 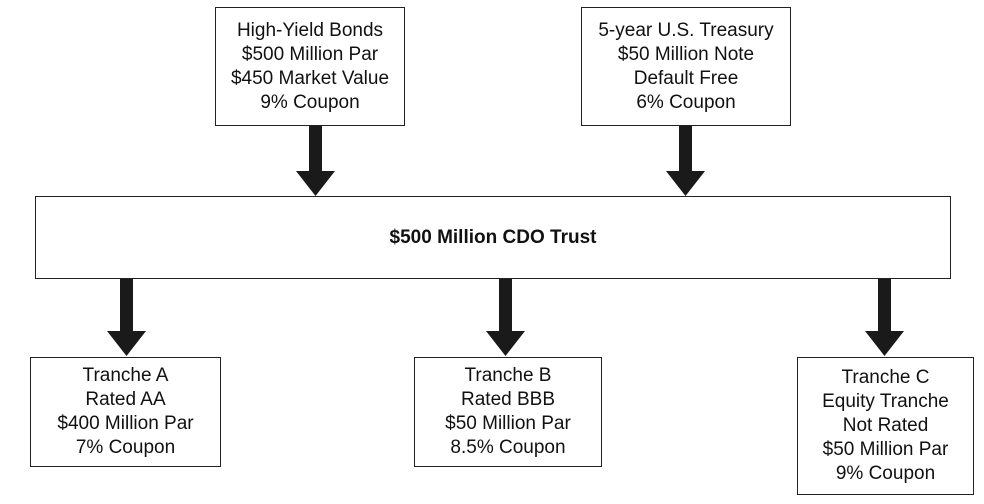 I want to click on box-line: 6% Coupon, so click(x=686, y=102).